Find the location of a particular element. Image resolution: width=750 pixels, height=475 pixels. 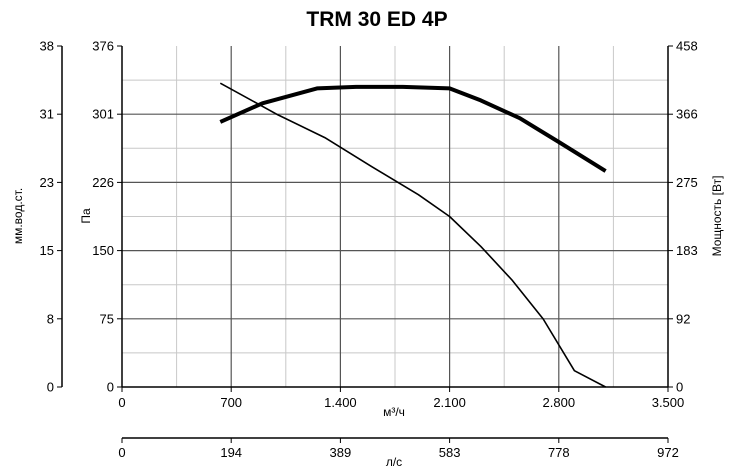

power-tick-label: 92 is located at coordinates (683, 318).